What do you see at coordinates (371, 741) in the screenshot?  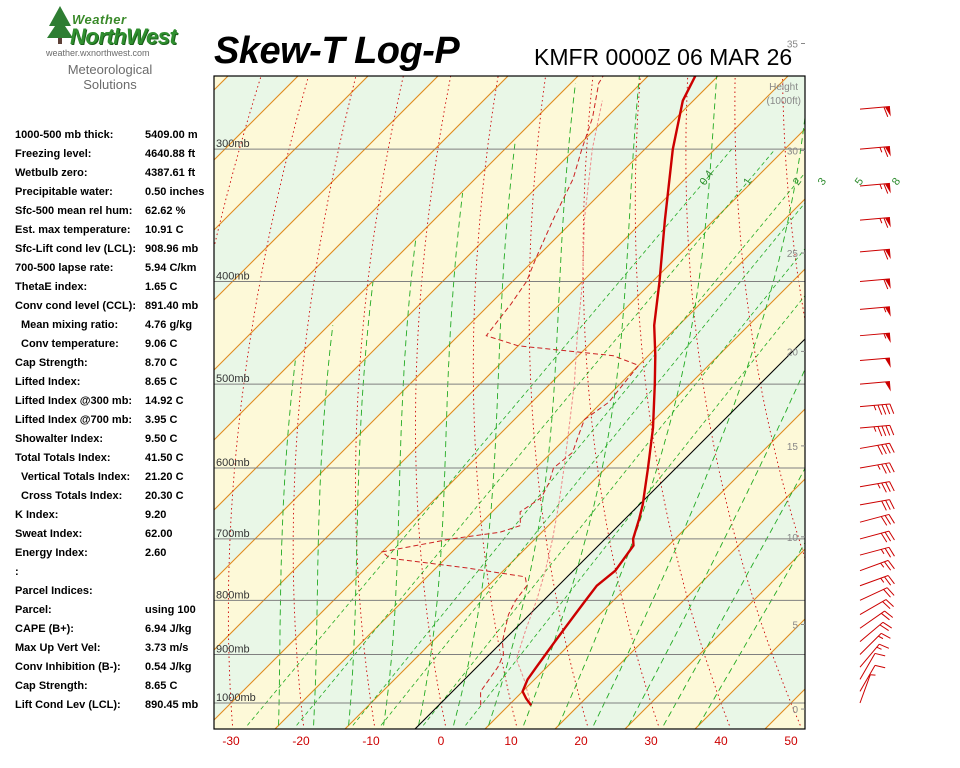 I see `x-tick-label: -10` at bounding box center [371, 741].